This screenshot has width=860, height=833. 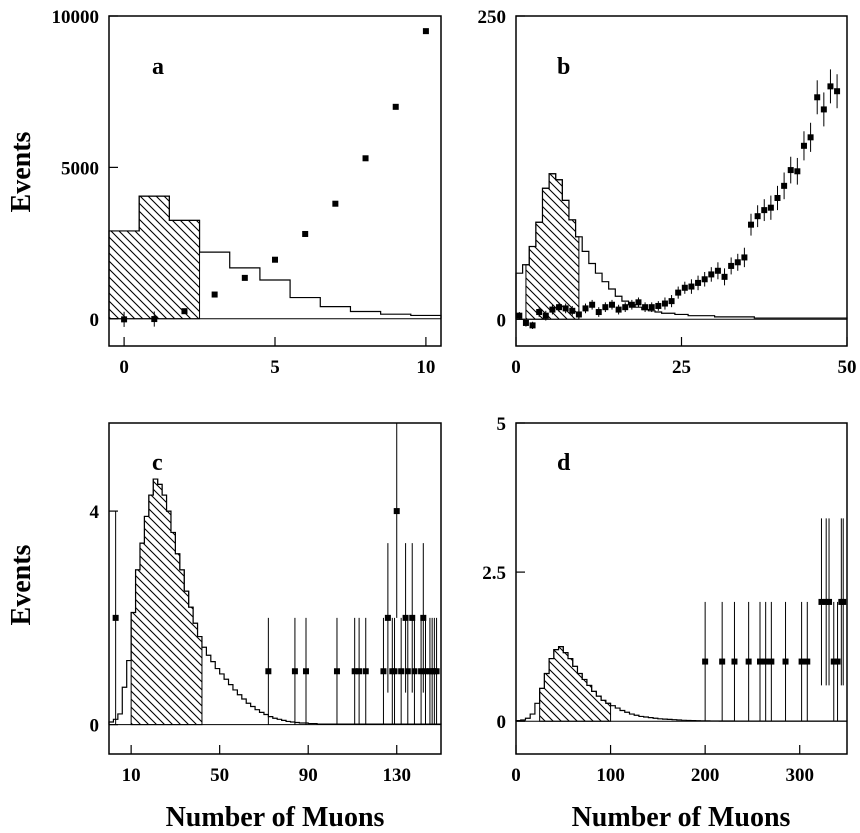 I want to click on x-axis-title-right: Number of Muons, so click(x=681, y=817).